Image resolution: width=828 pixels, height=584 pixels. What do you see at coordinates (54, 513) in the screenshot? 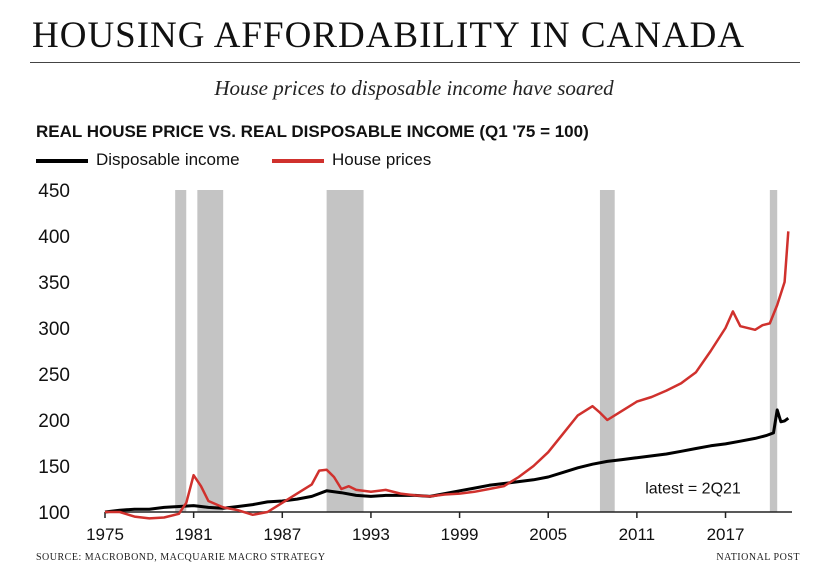
I see `y-tick-label-100: 100` at bounding box center [54, 513].